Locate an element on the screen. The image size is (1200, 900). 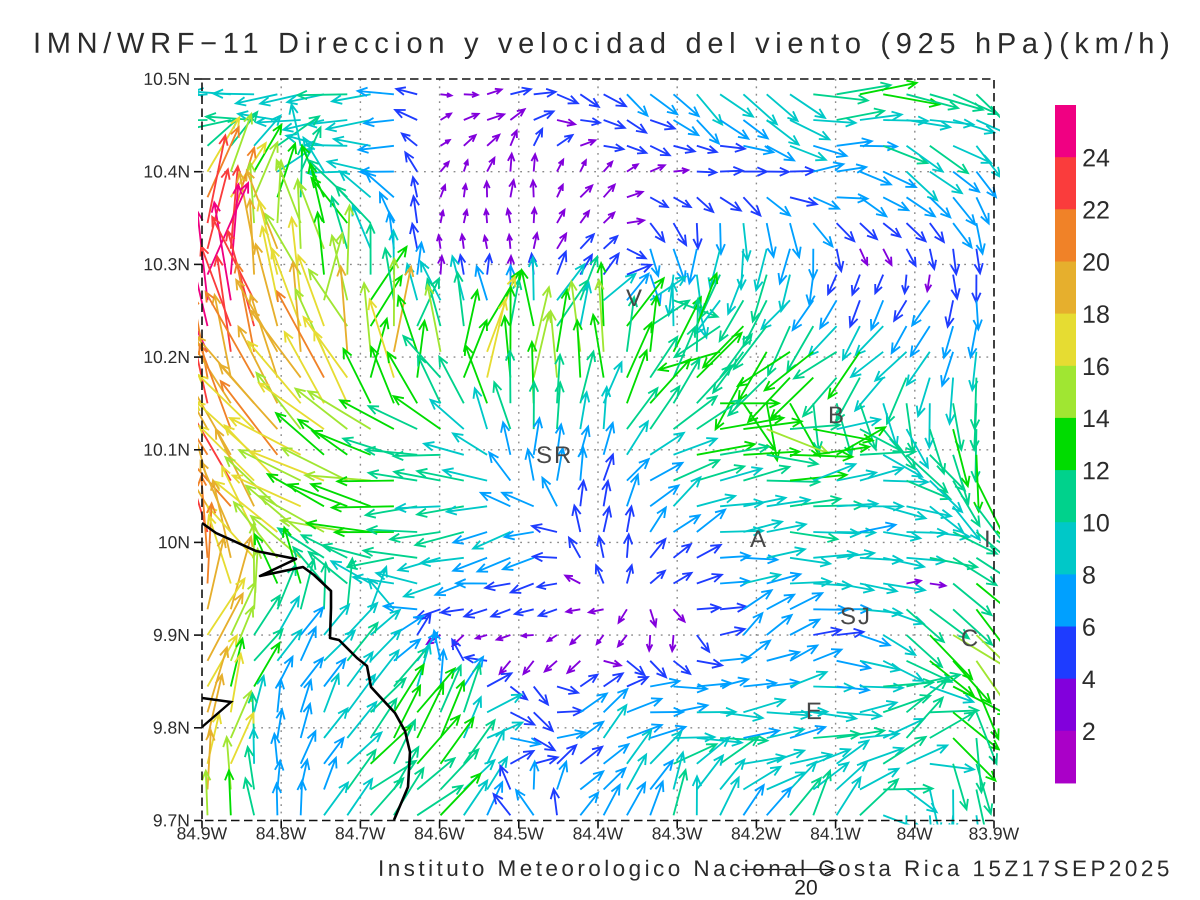
svg-text: B is located at coordinates (837, 415).